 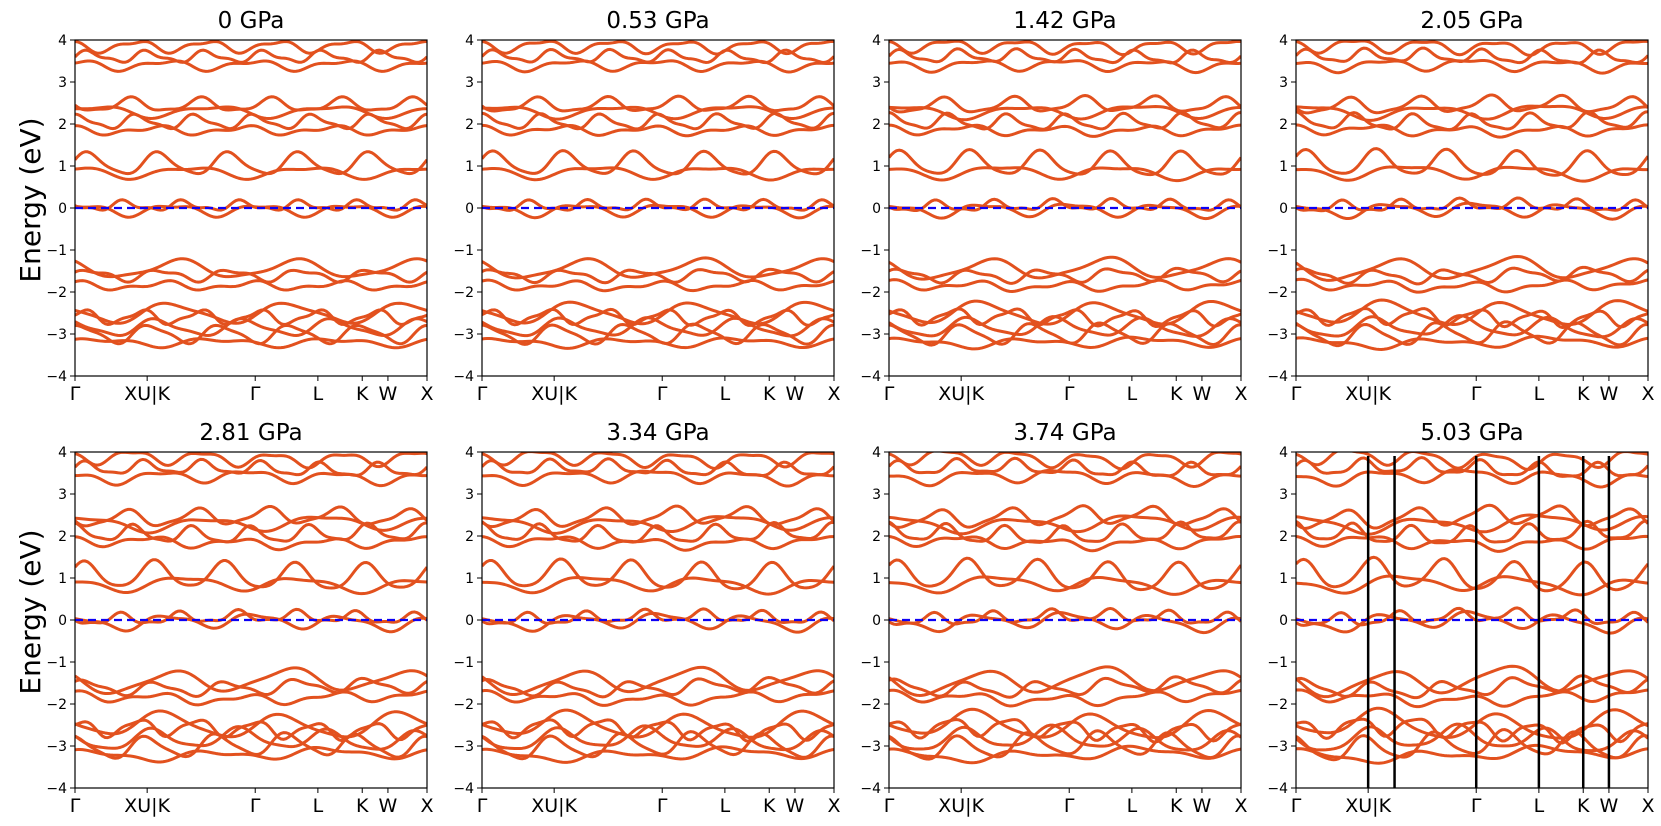 What do you see at coordinates (1471, 433) in the screenshot?
I see `panel-title: 5.03 GPa` at bounding box center [1471, 433].